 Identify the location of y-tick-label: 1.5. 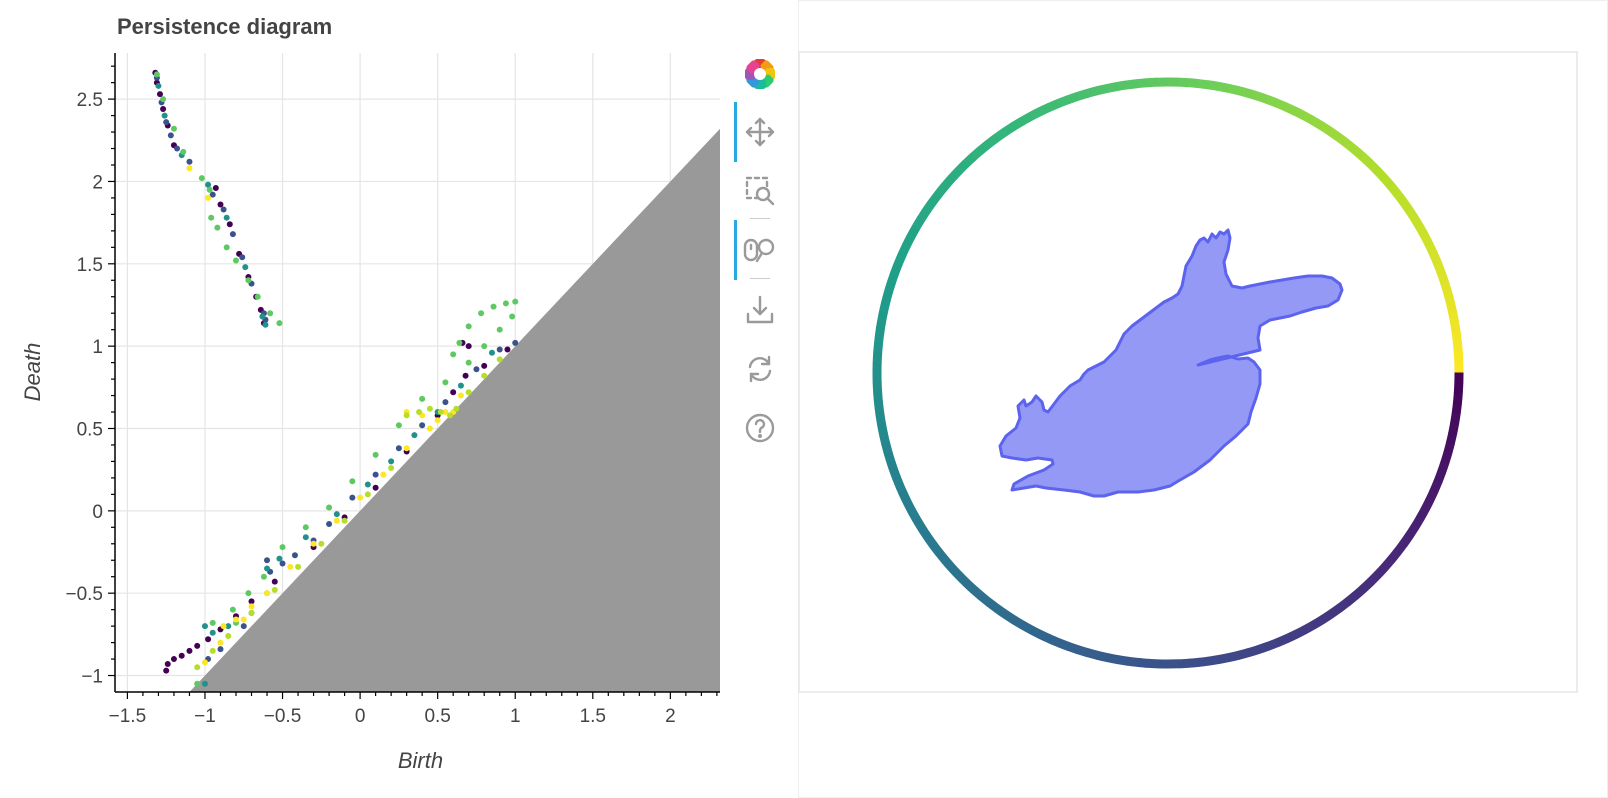
(90, 265).